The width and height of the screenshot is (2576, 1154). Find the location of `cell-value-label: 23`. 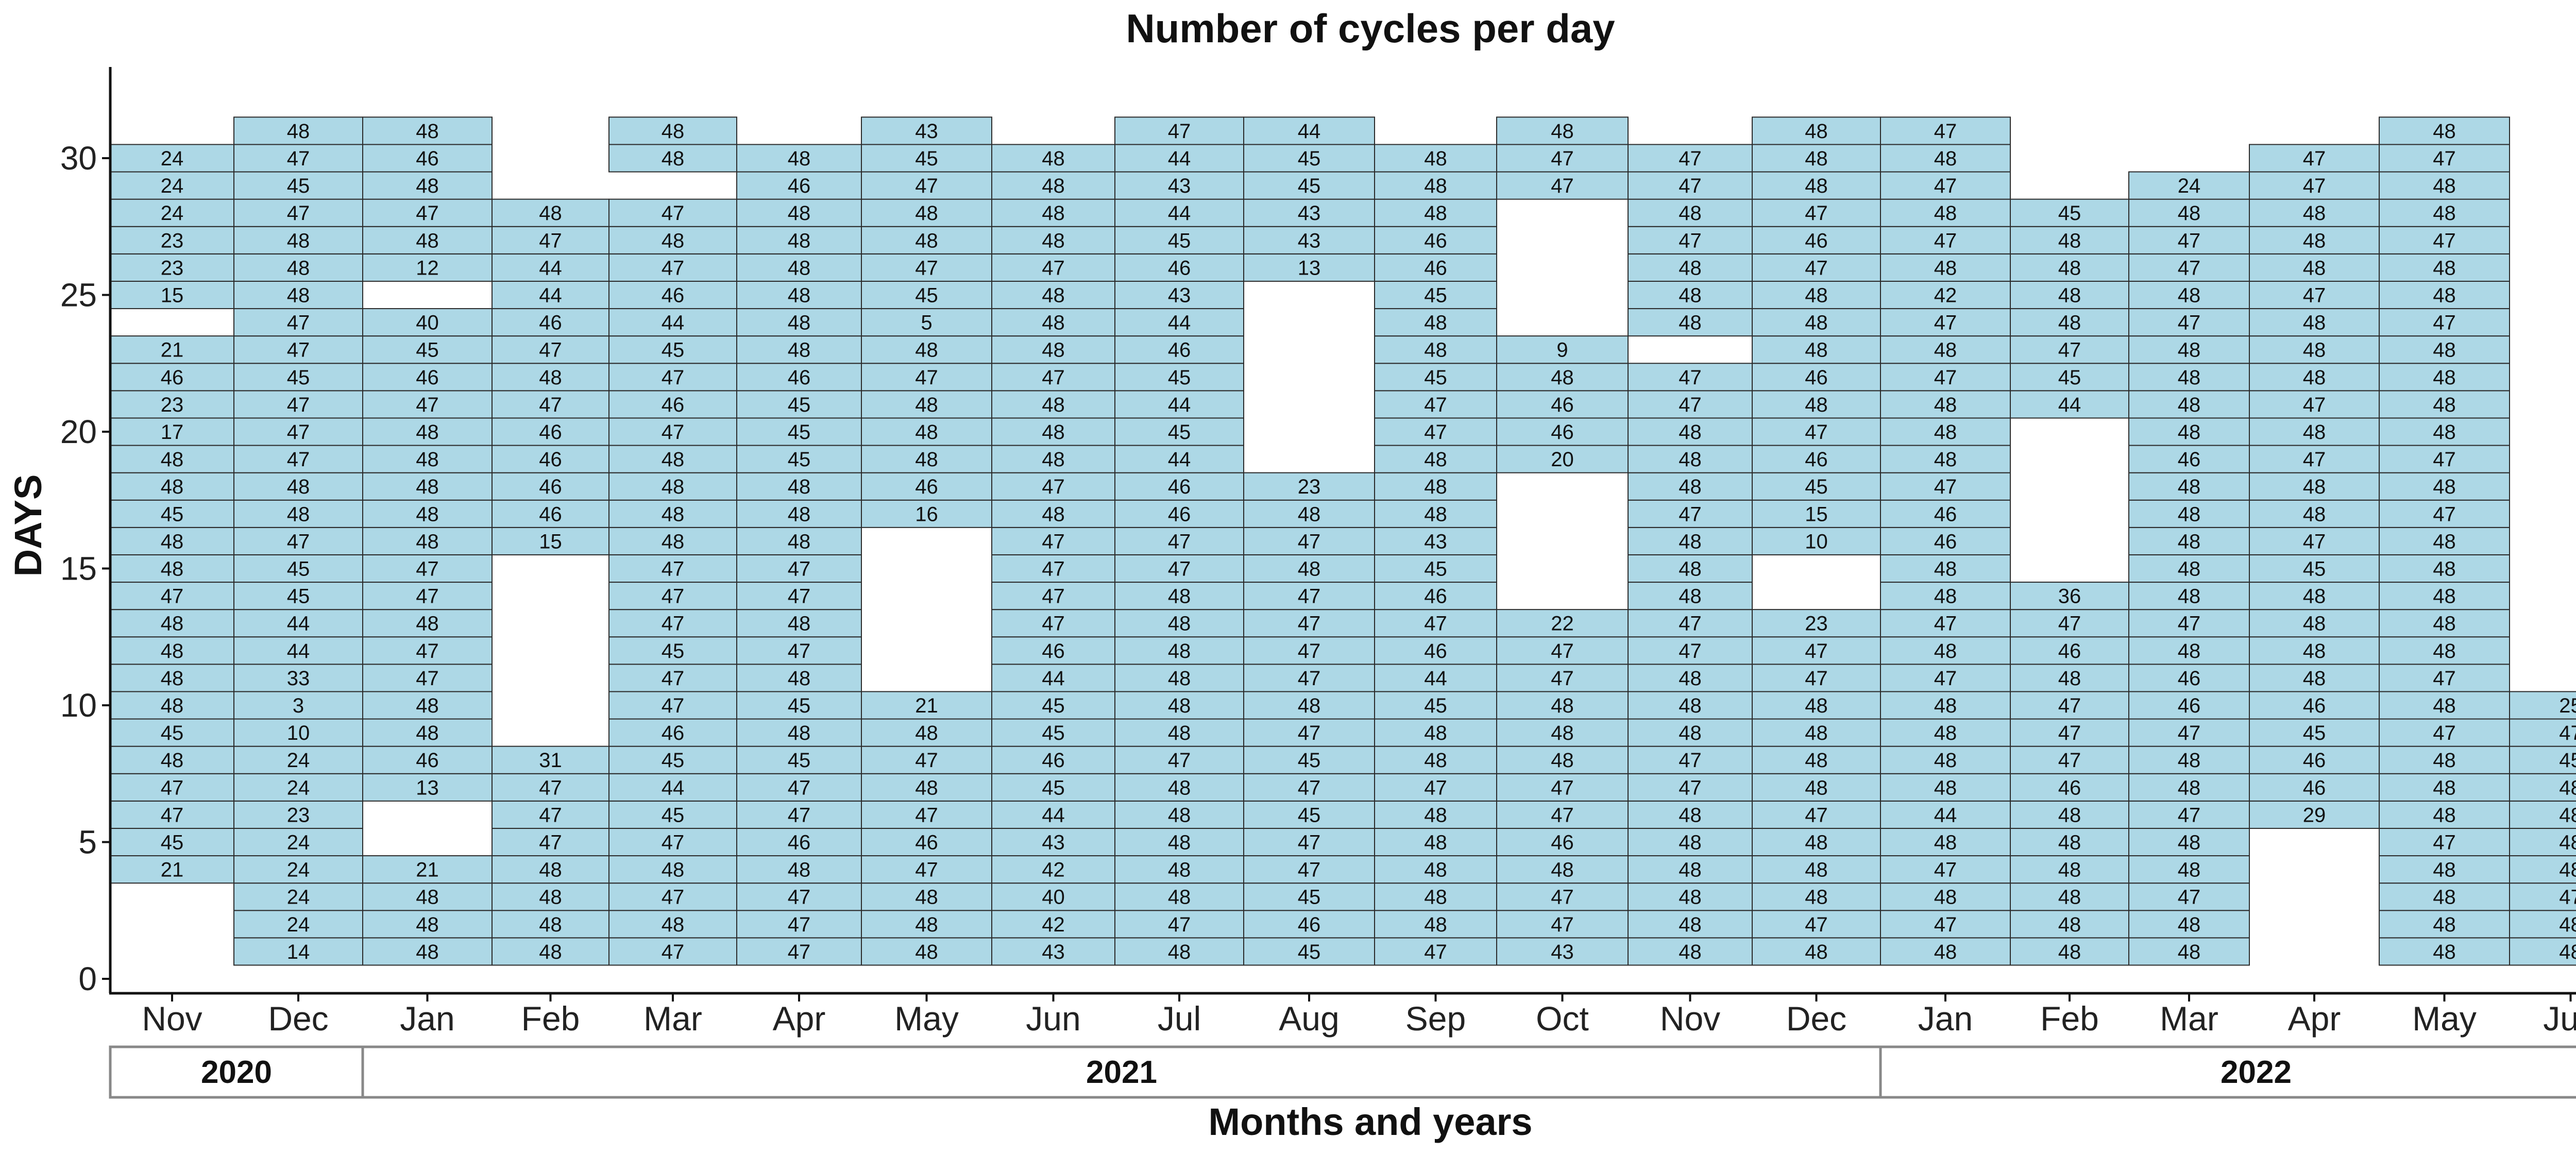

cell-value-label: 23 is located at coordinates (298, 815).